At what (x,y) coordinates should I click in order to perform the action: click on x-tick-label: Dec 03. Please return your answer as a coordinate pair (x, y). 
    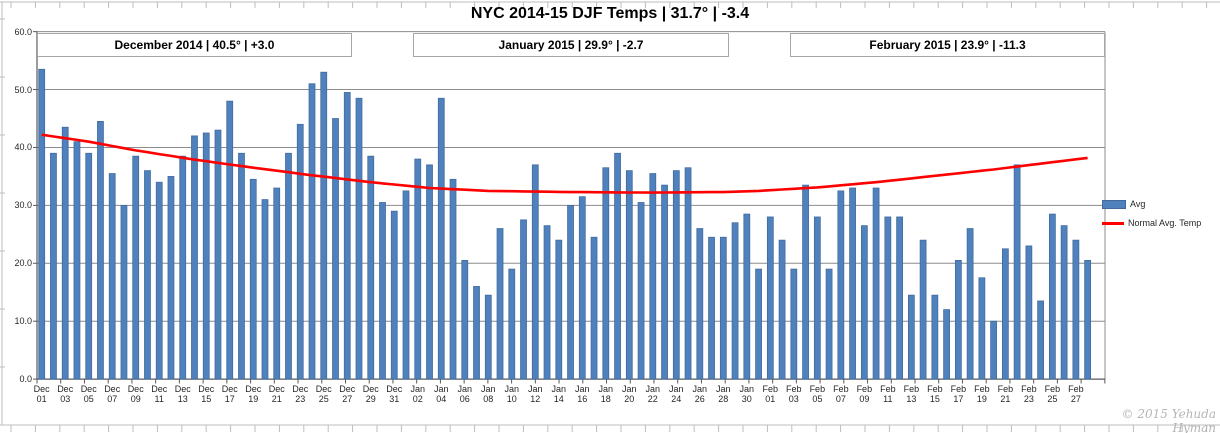
    Looking at the image, I should click on (65, 394).